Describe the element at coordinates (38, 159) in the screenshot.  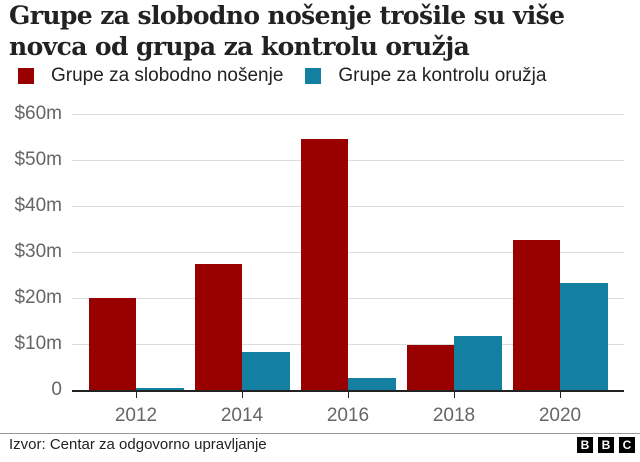
I see `y-tick-label: $50m` at that location.